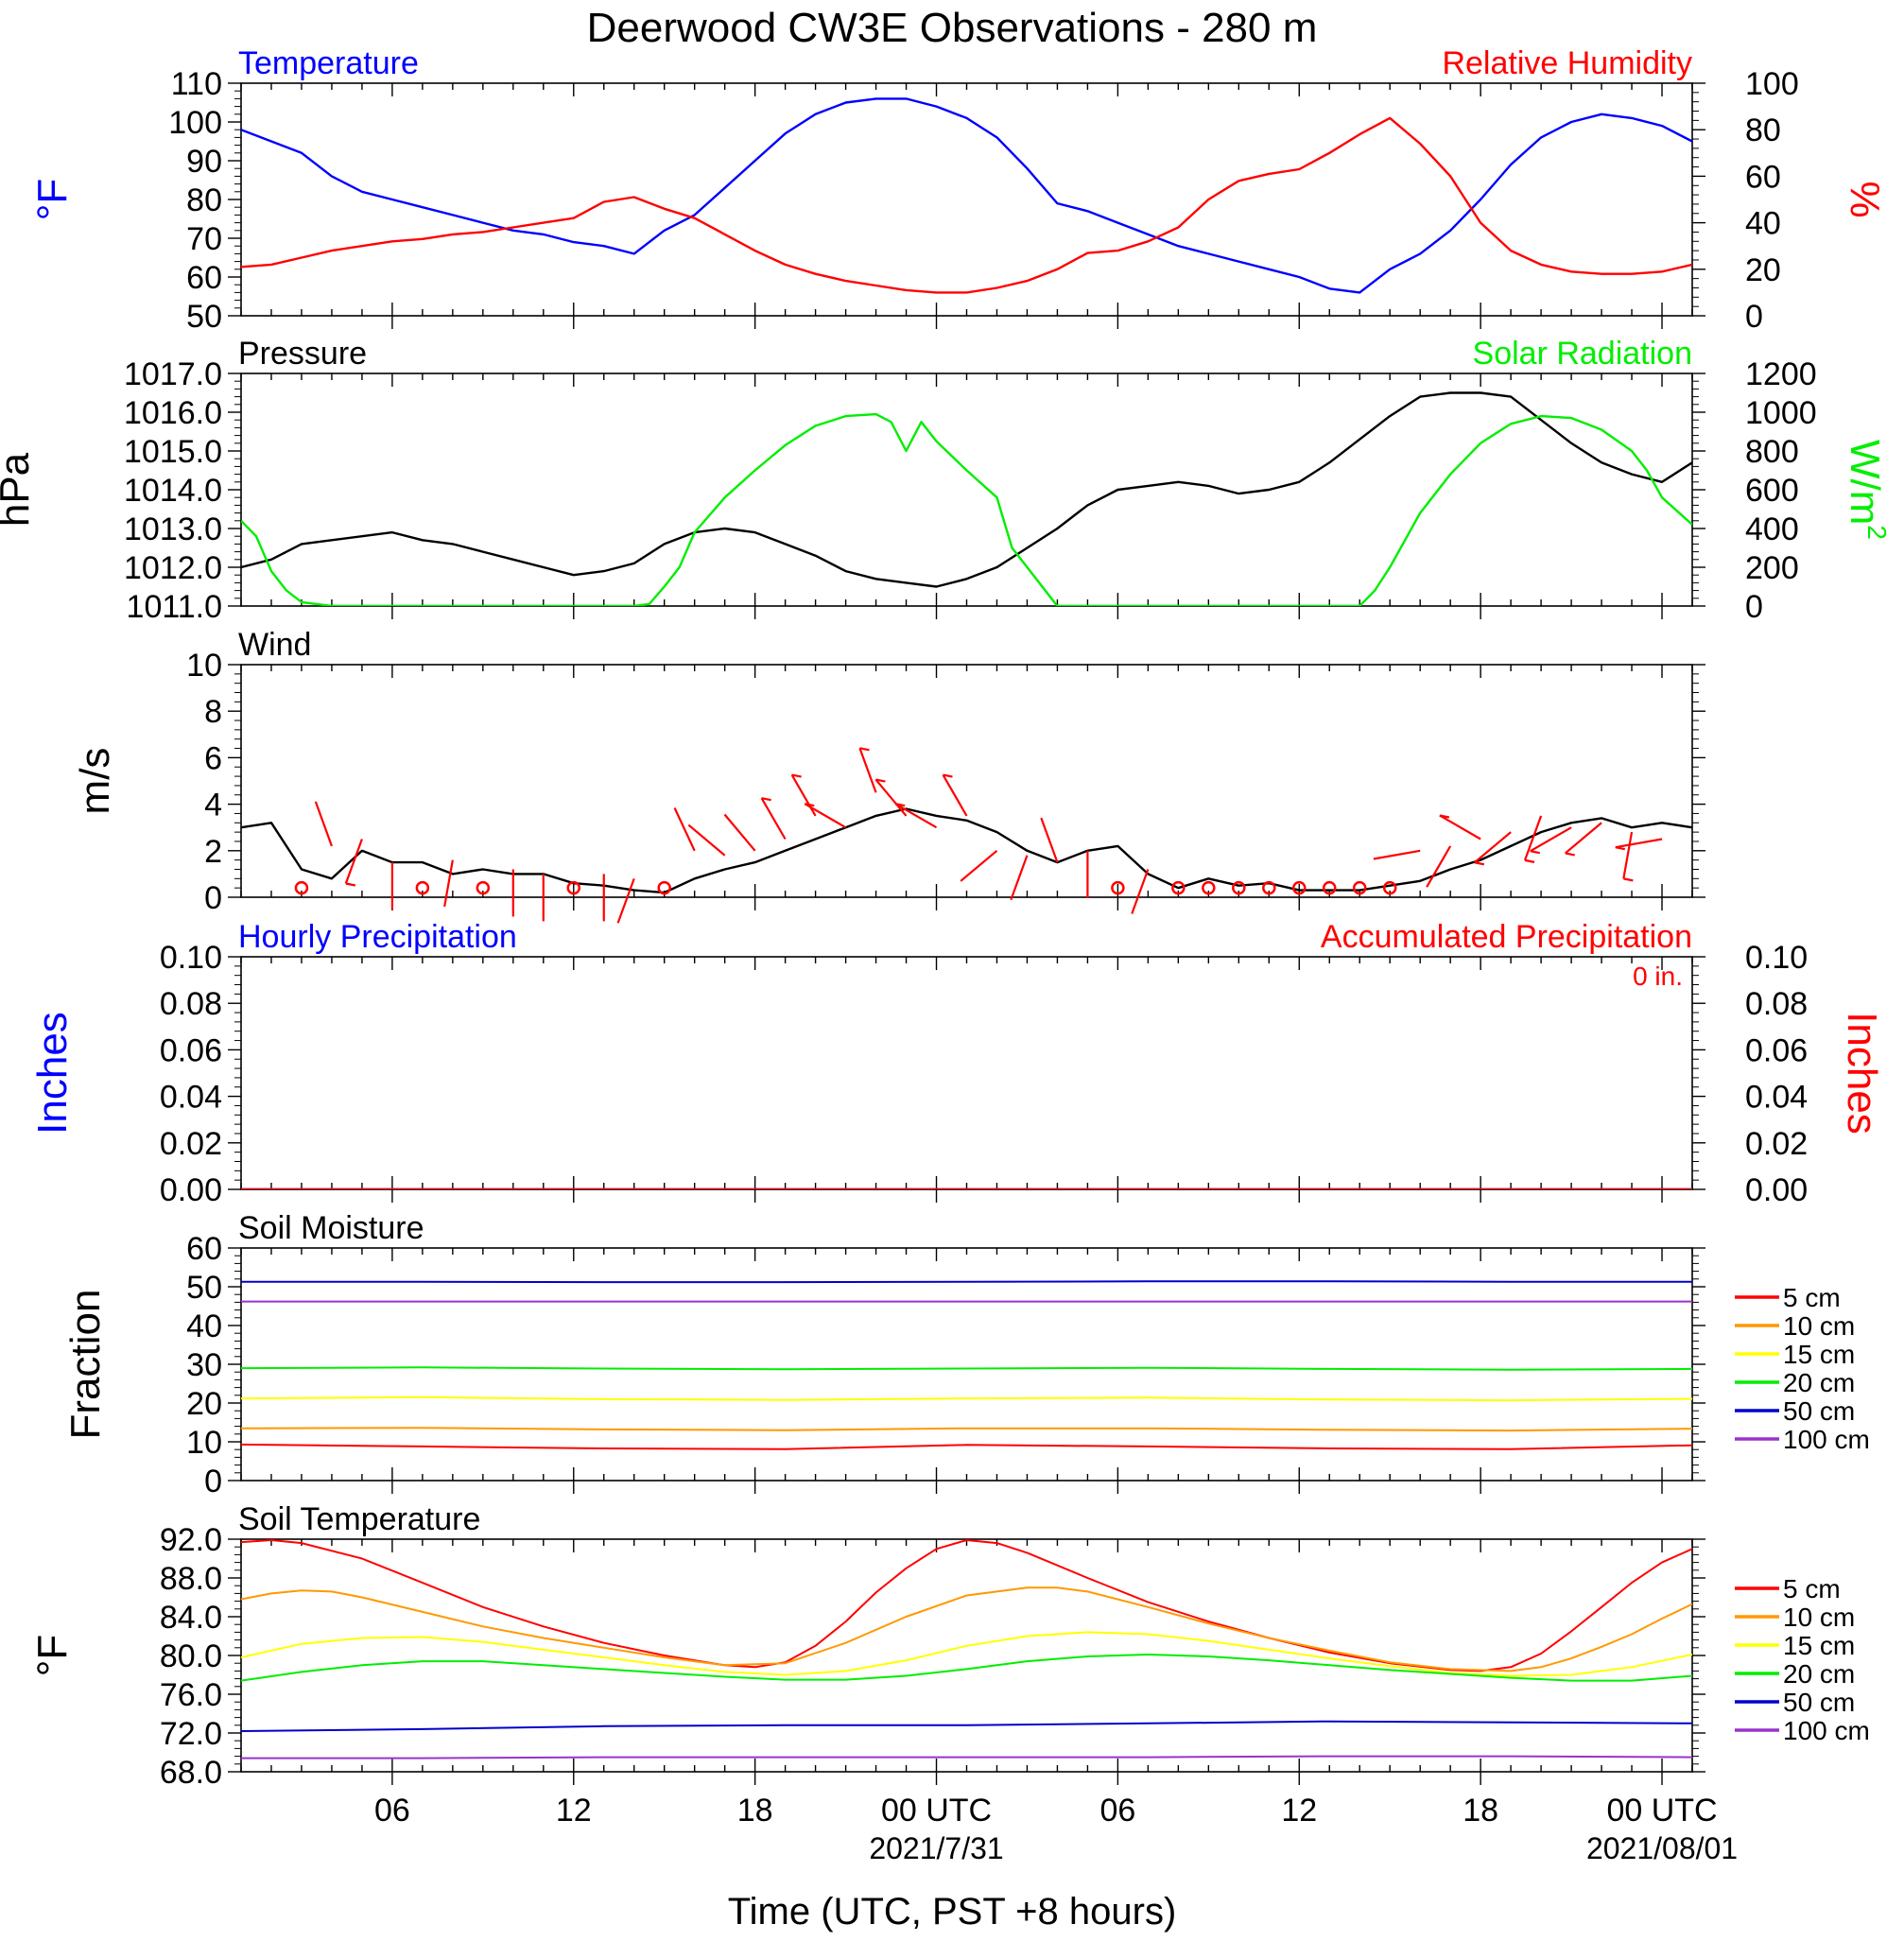 This screenshot has height=1941, width=1904. I want to click on pressure_solar-right-unit-sup: 2, so click(1877, 533).